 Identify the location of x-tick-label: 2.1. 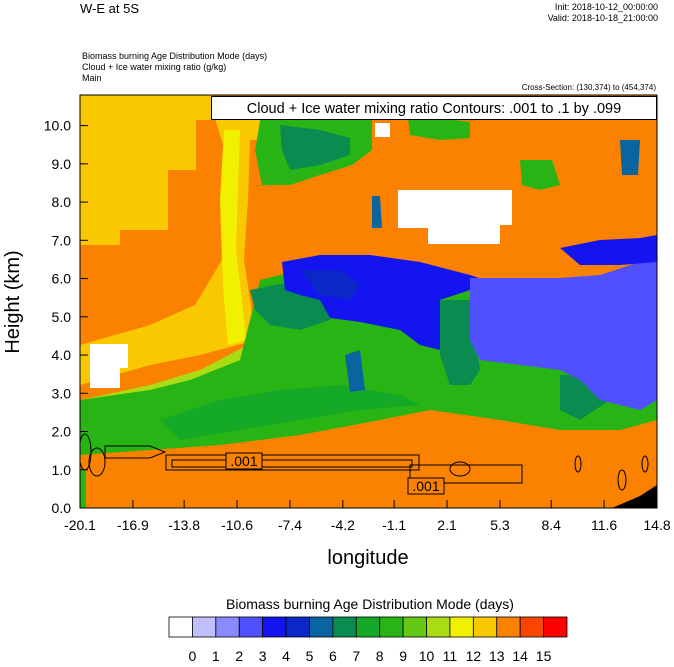
(447, 525).